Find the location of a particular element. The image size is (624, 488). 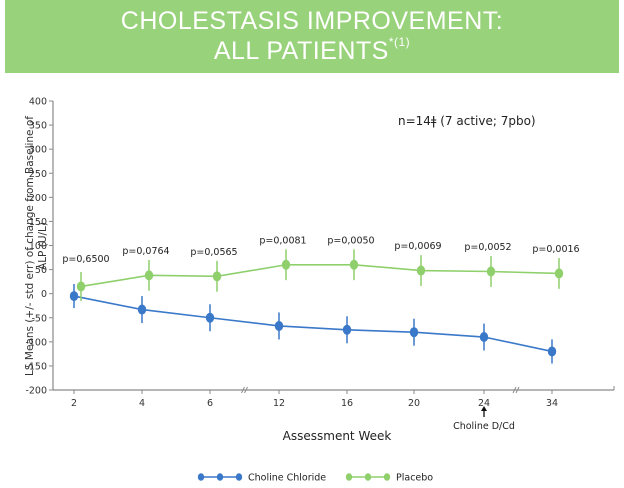

p-value-label: p=0,0016 is located at coordinates (555, 249).